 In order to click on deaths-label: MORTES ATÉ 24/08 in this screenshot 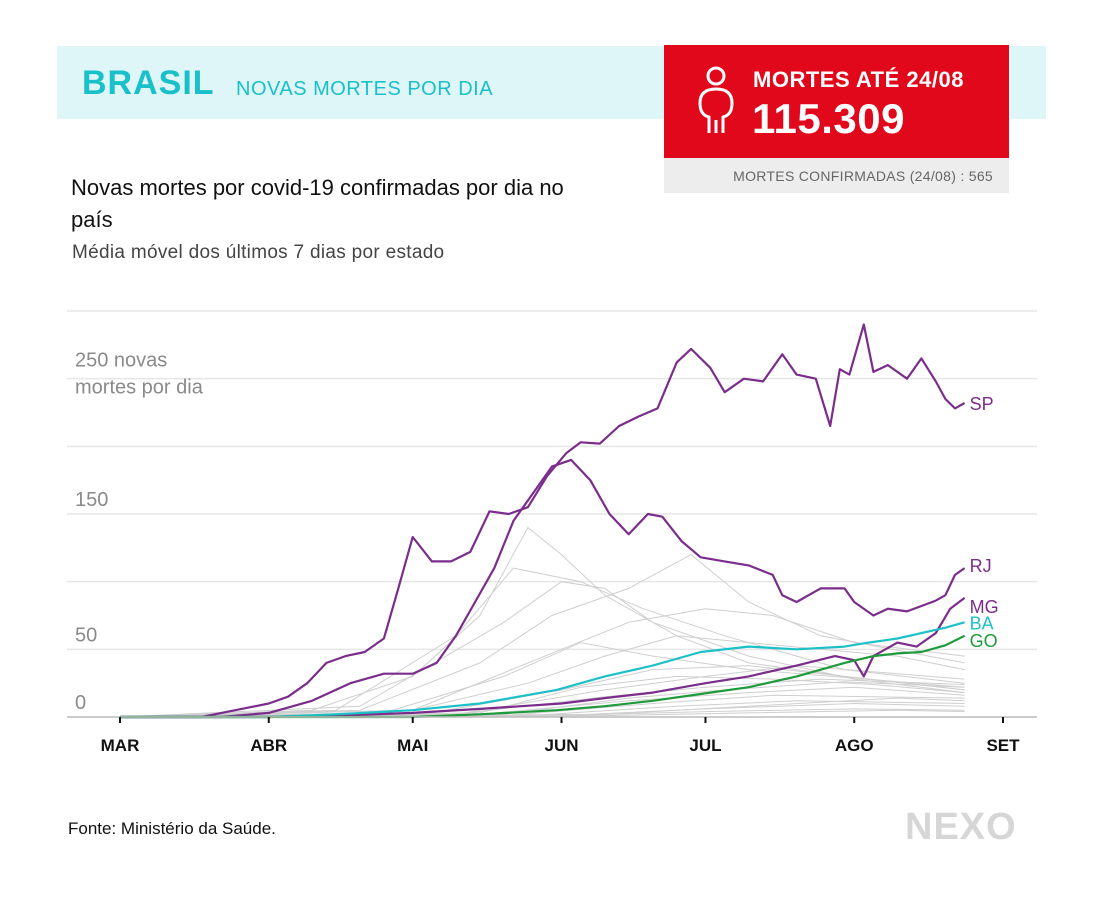, I will do `click(858, 79)`.